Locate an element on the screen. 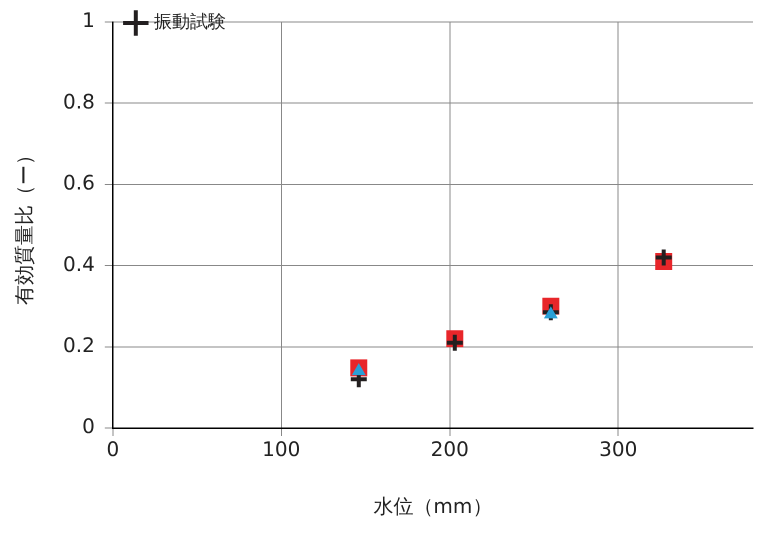  x-tick-label: 300 is located at coordinates (618, 449).